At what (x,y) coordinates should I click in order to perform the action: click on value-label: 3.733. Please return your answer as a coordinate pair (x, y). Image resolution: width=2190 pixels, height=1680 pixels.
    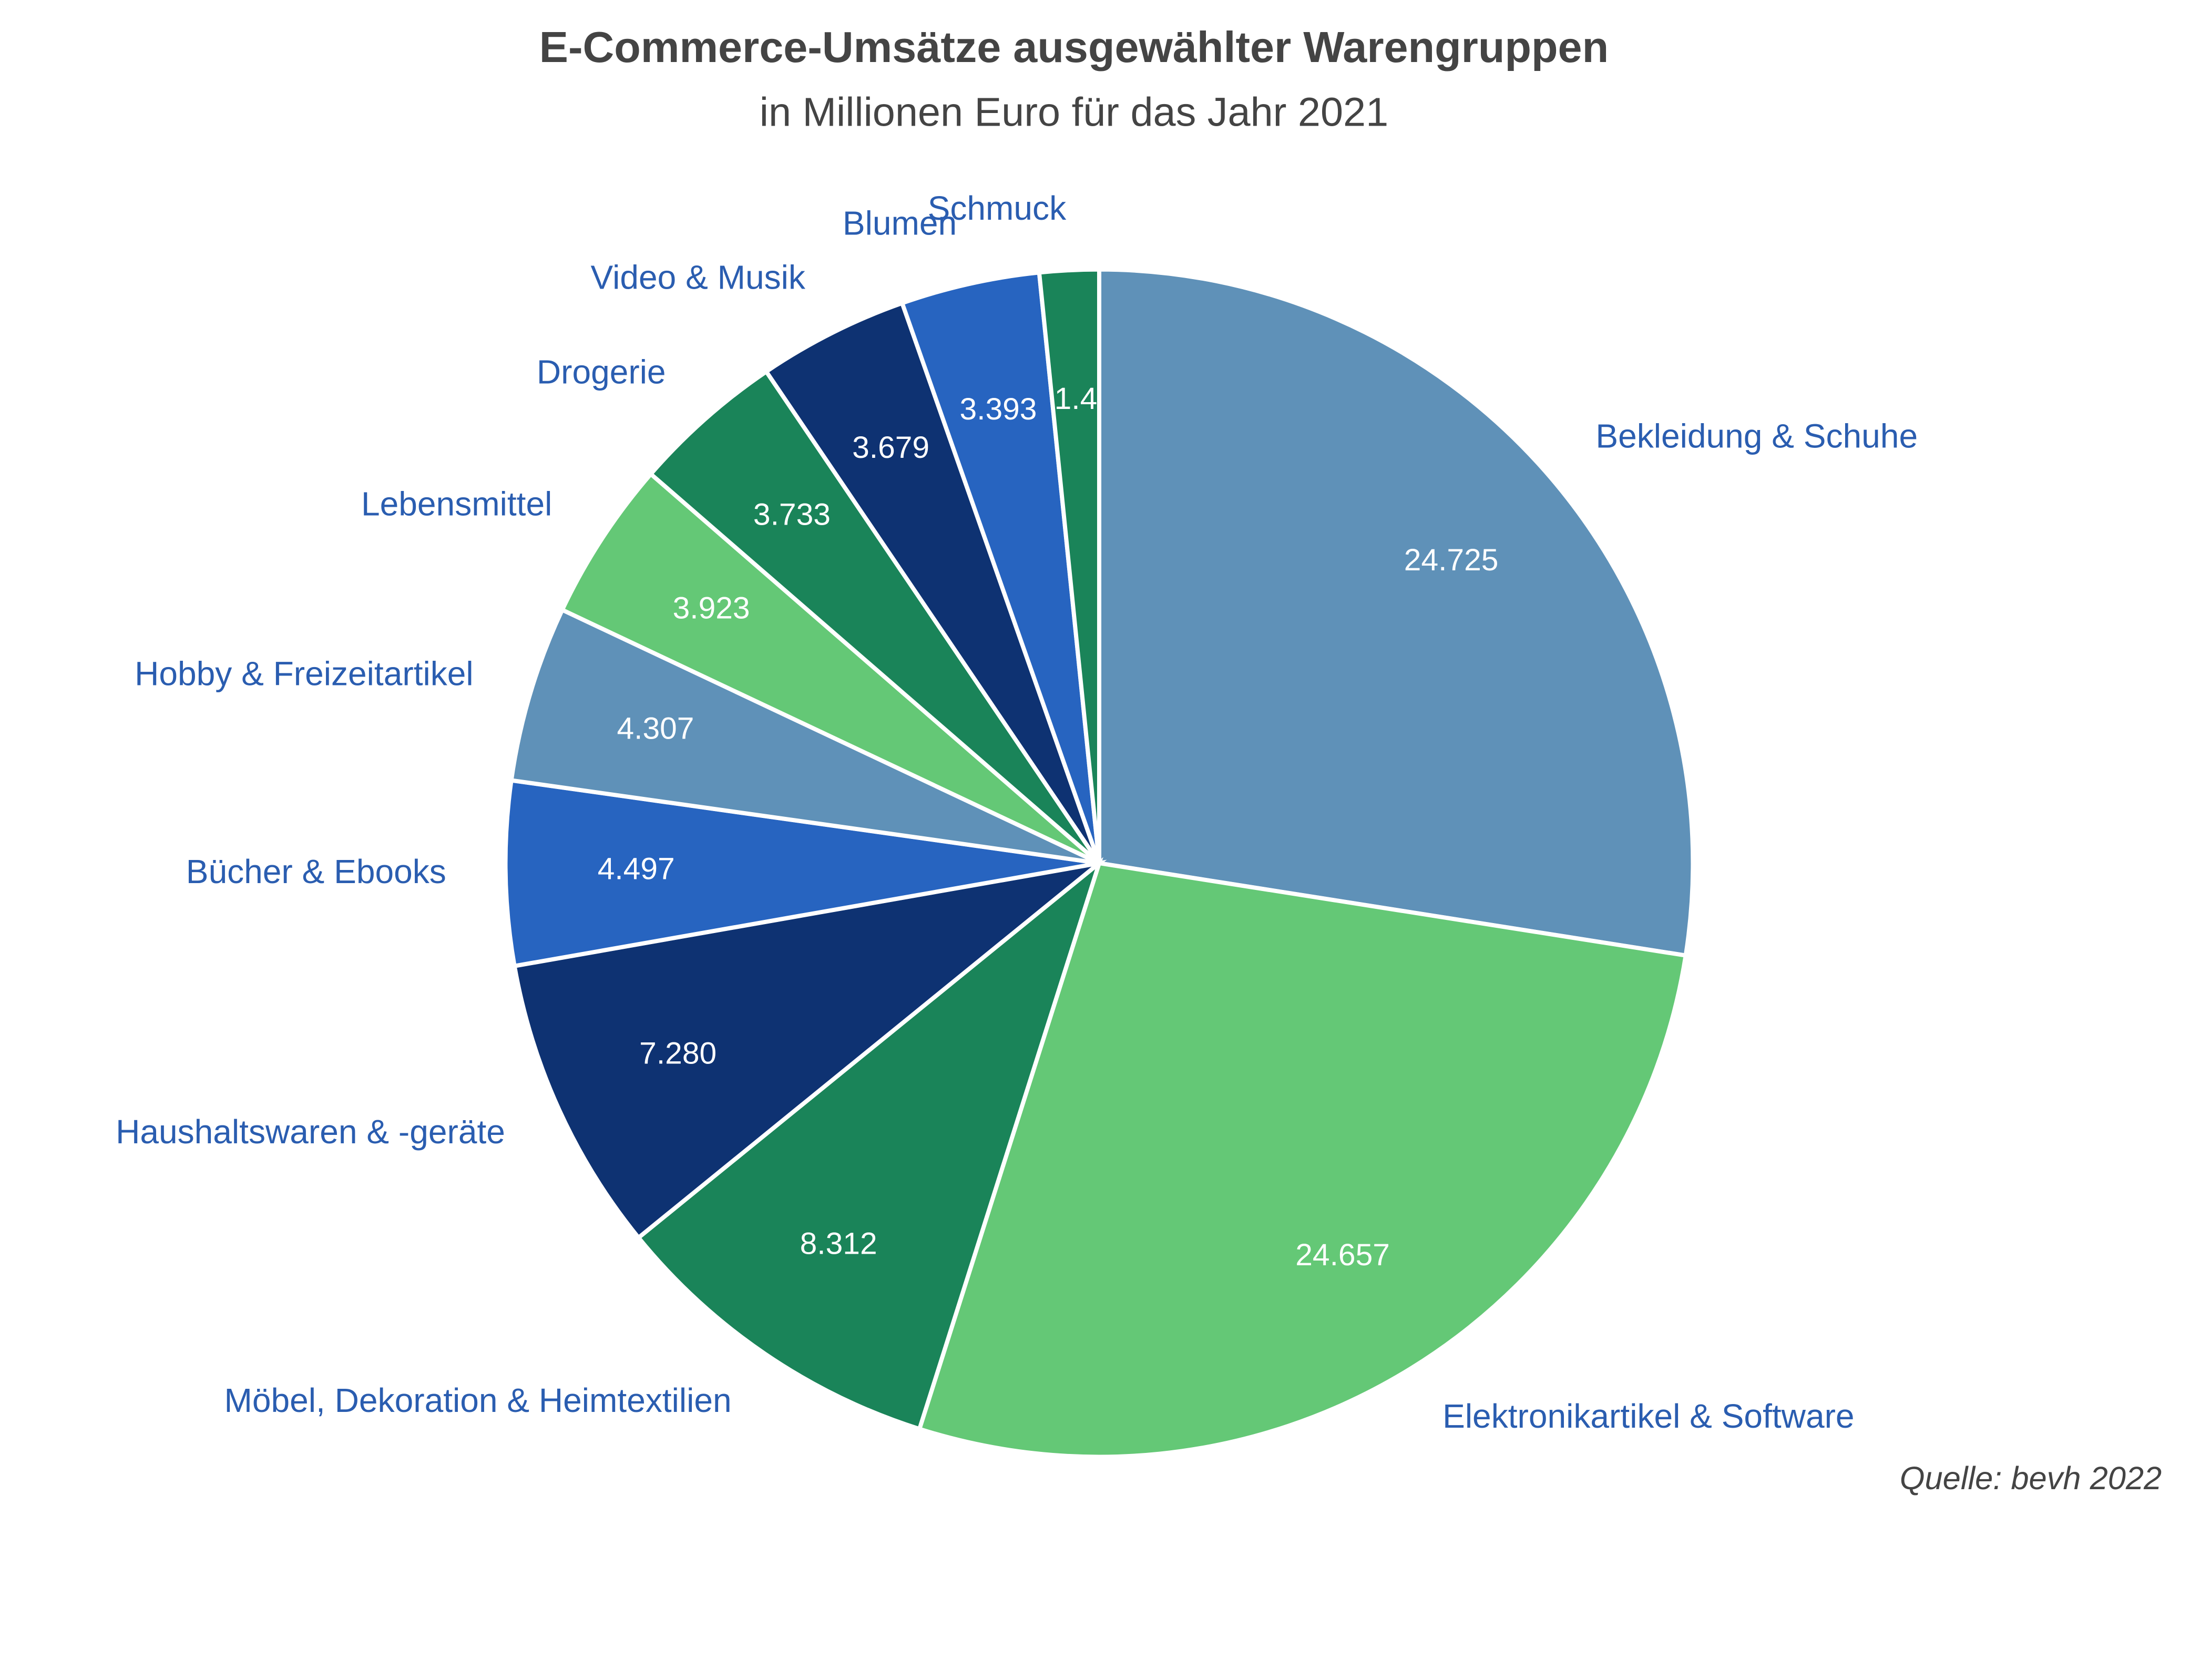
    Looking at the image, I should click on (792, 515).